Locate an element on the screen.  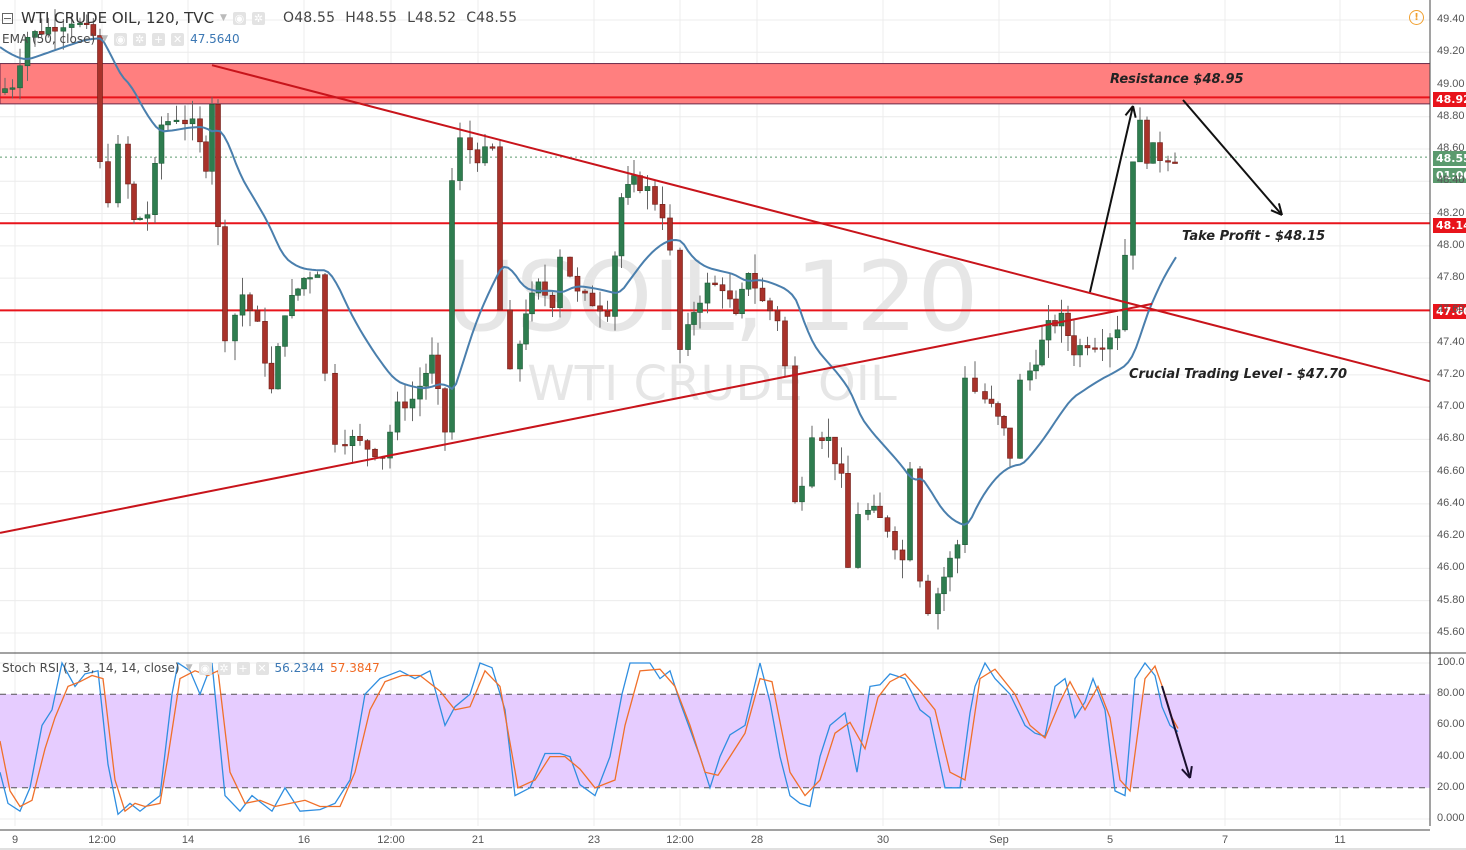
price-tick-label: 49.20 is located at coordinates (1451, 51).